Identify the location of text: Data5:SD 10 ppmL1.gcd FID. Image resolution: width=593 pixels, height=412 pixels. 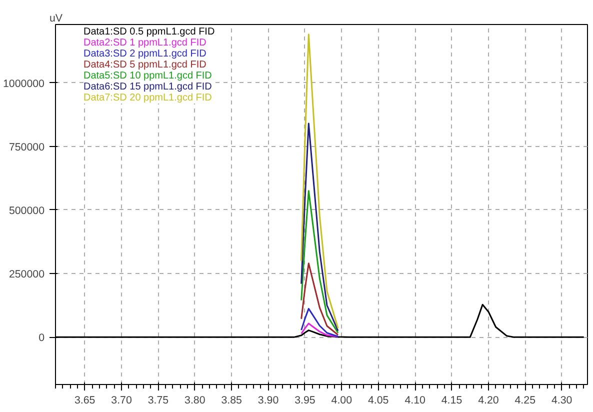
(148, 76).